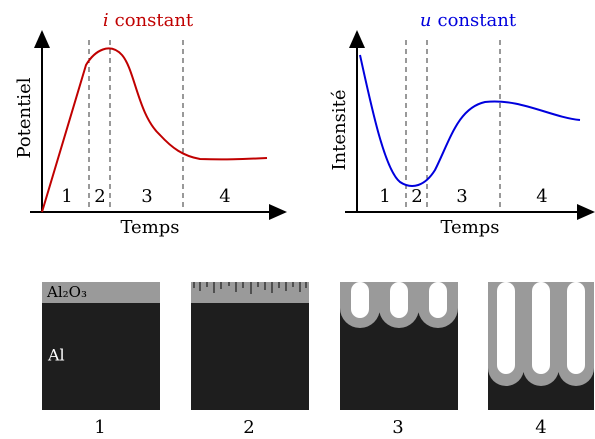 This screenshot has height=439, width=595. Describe the element at coordinates (154, 130) in the screenshot. I see `potential-curve` at that location.